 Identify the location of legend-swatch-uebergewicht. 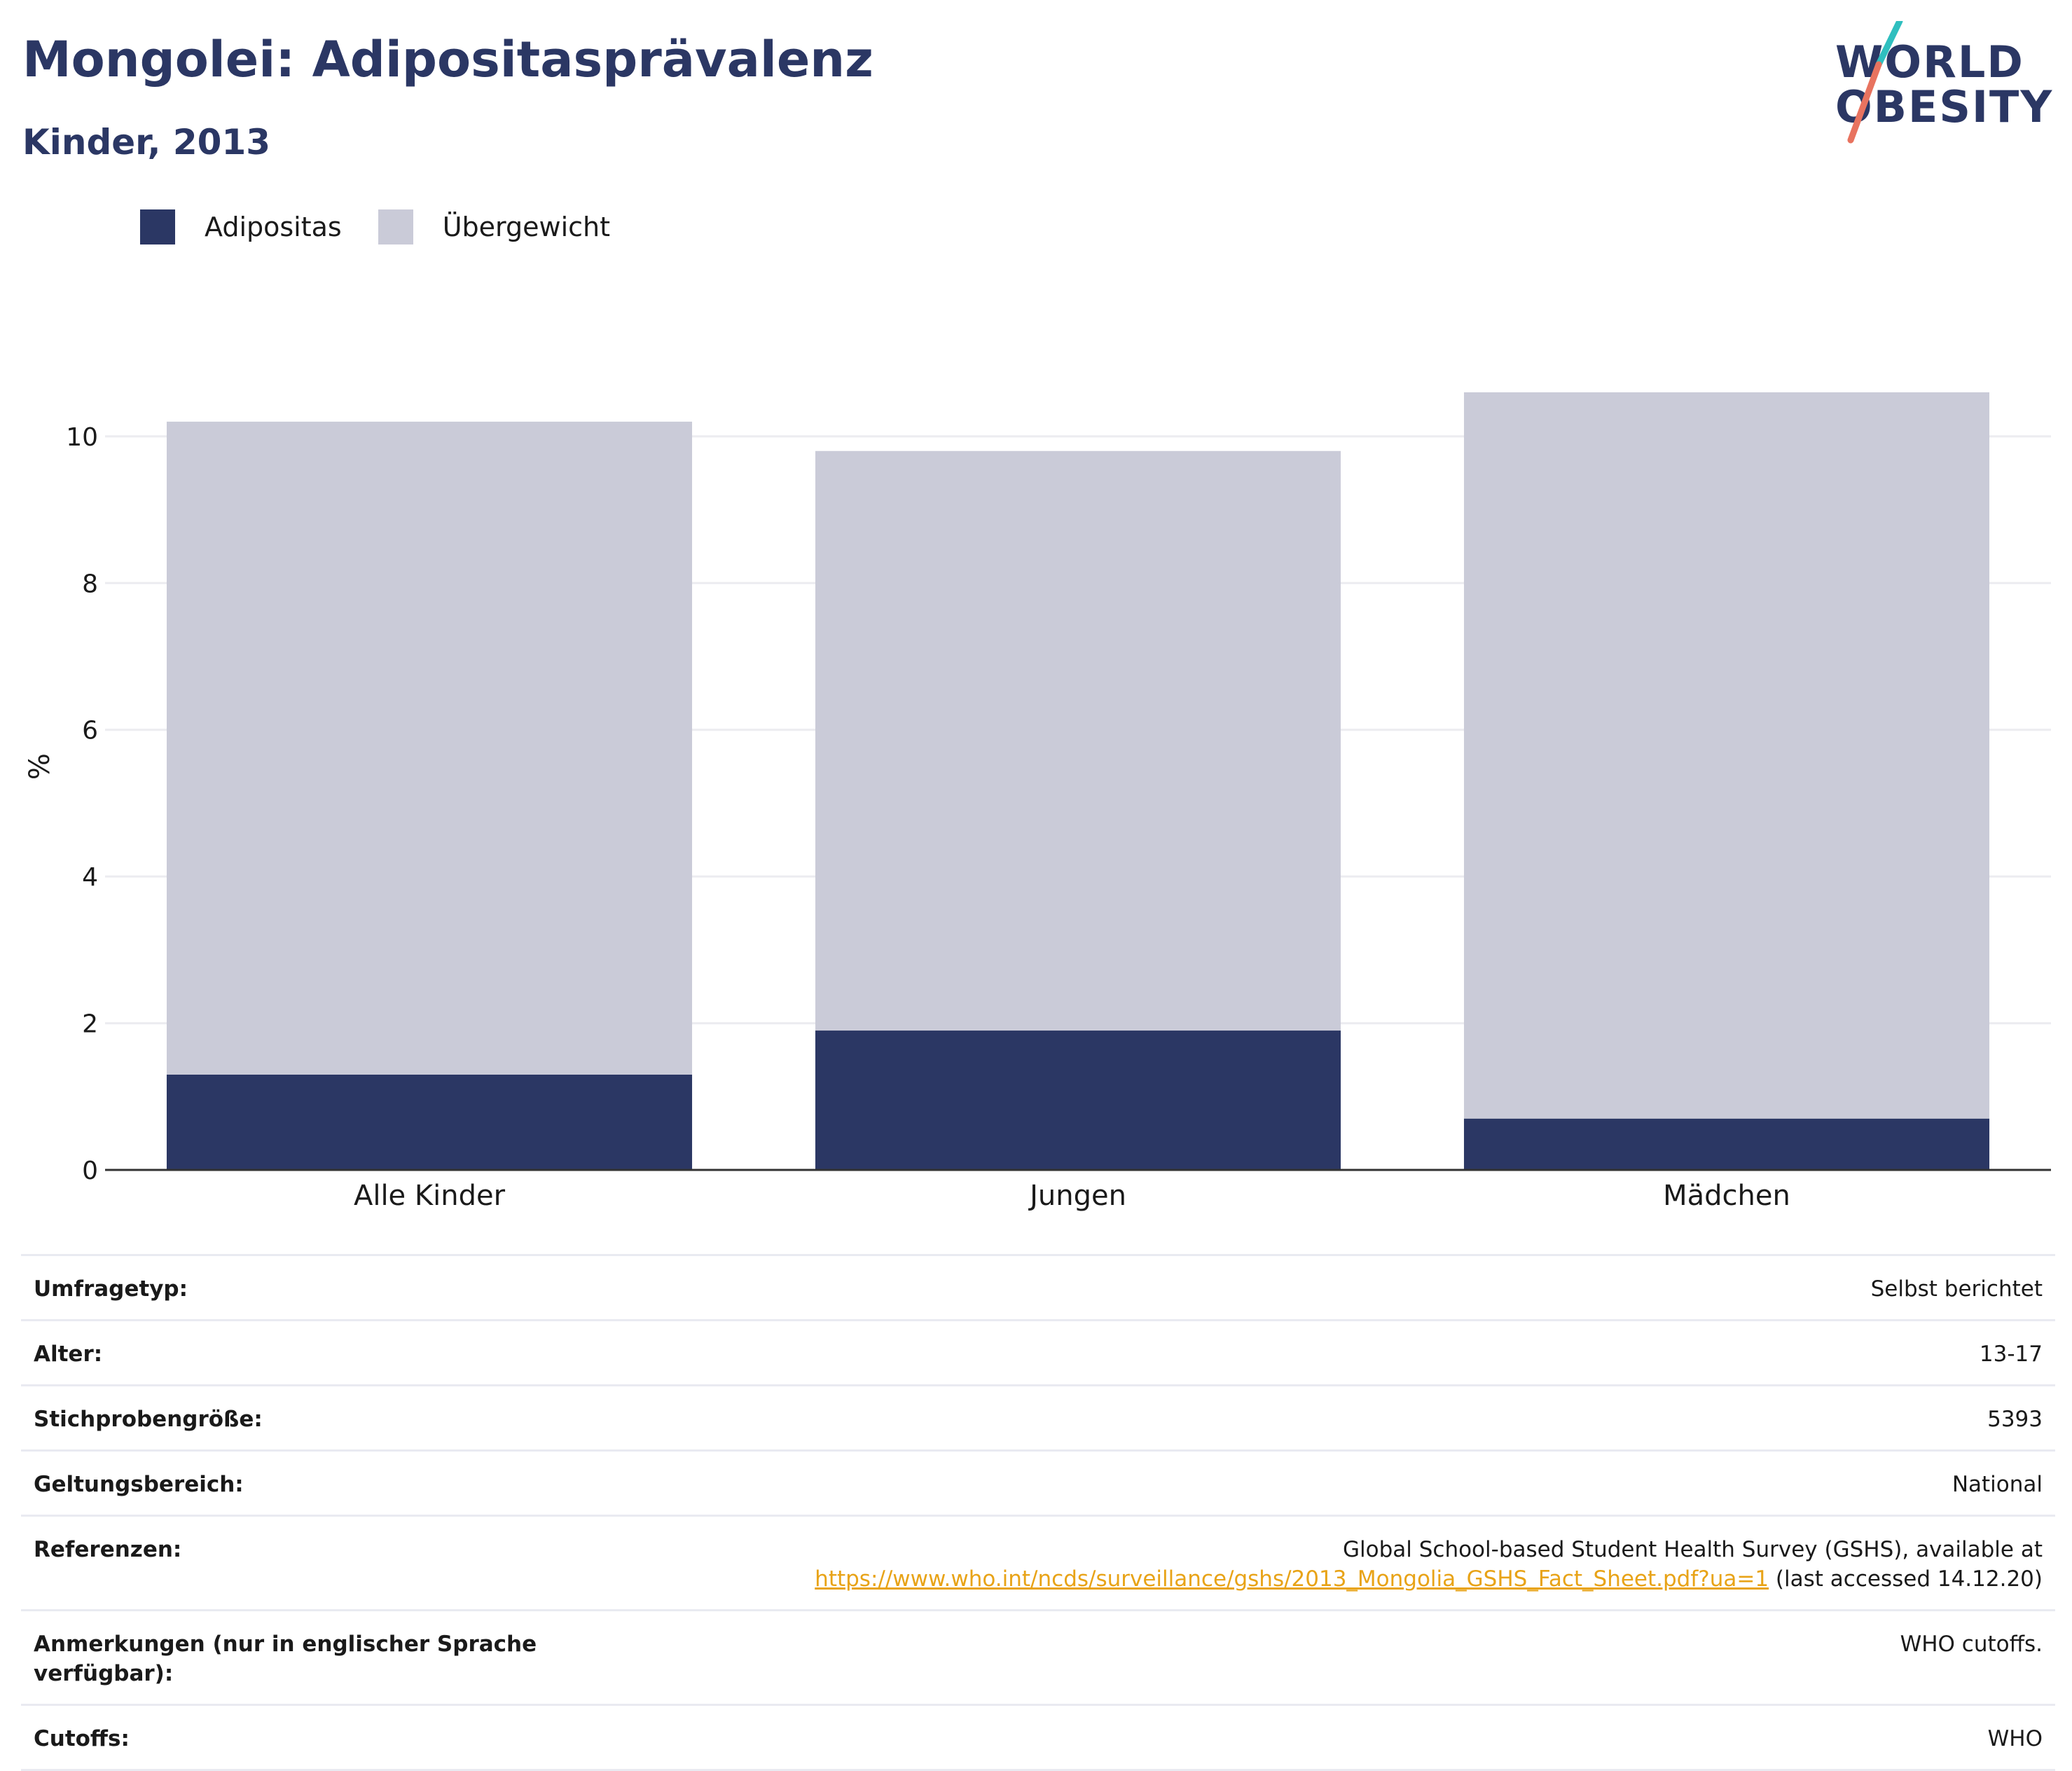
(395, 226).